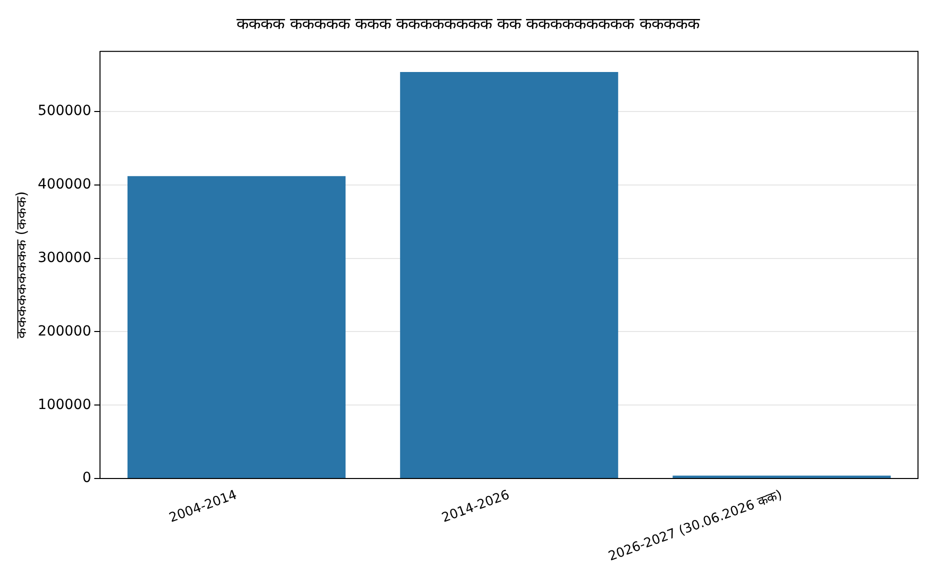 Image resolution: width=936 pixels, height=572 pixels. What do you see at coordinates (65, 111) in the screenshot?
I see `y-tick-label: 500000` at bounding box center [65, 111].